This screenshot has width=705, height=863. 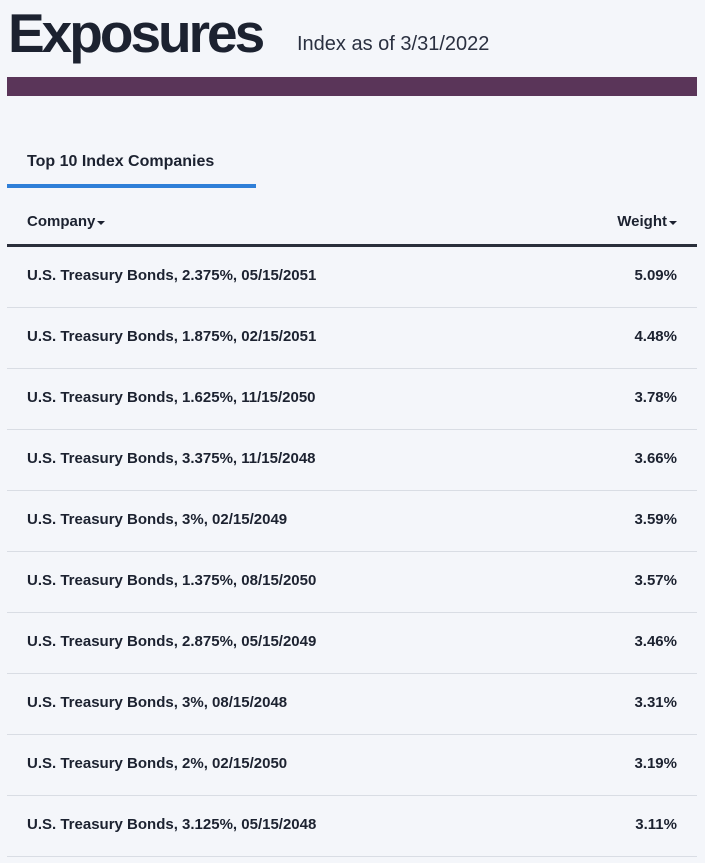 I want to click on weight-cell: 5.09%, so click(x=655, y=275).